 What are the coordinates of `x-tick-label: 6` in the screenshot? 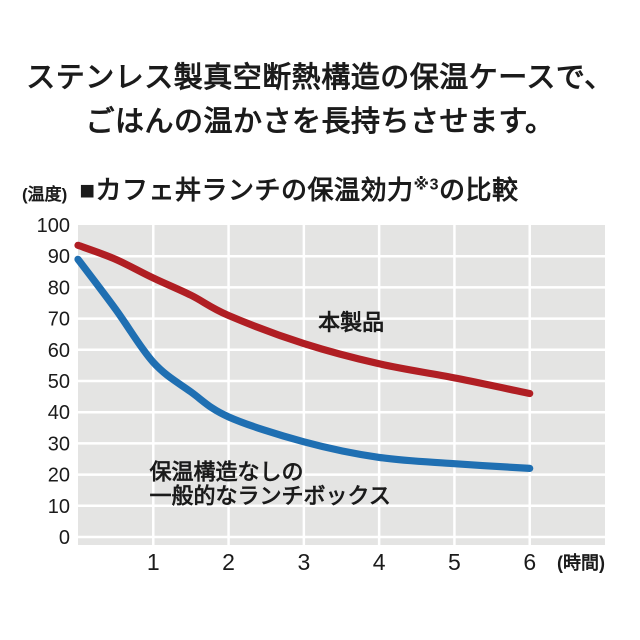 It's located at (529, 562).